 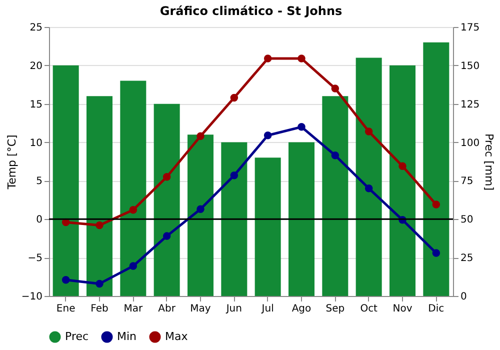 I want to click on x-tick-label: Sep, so click(x=335, y=309).